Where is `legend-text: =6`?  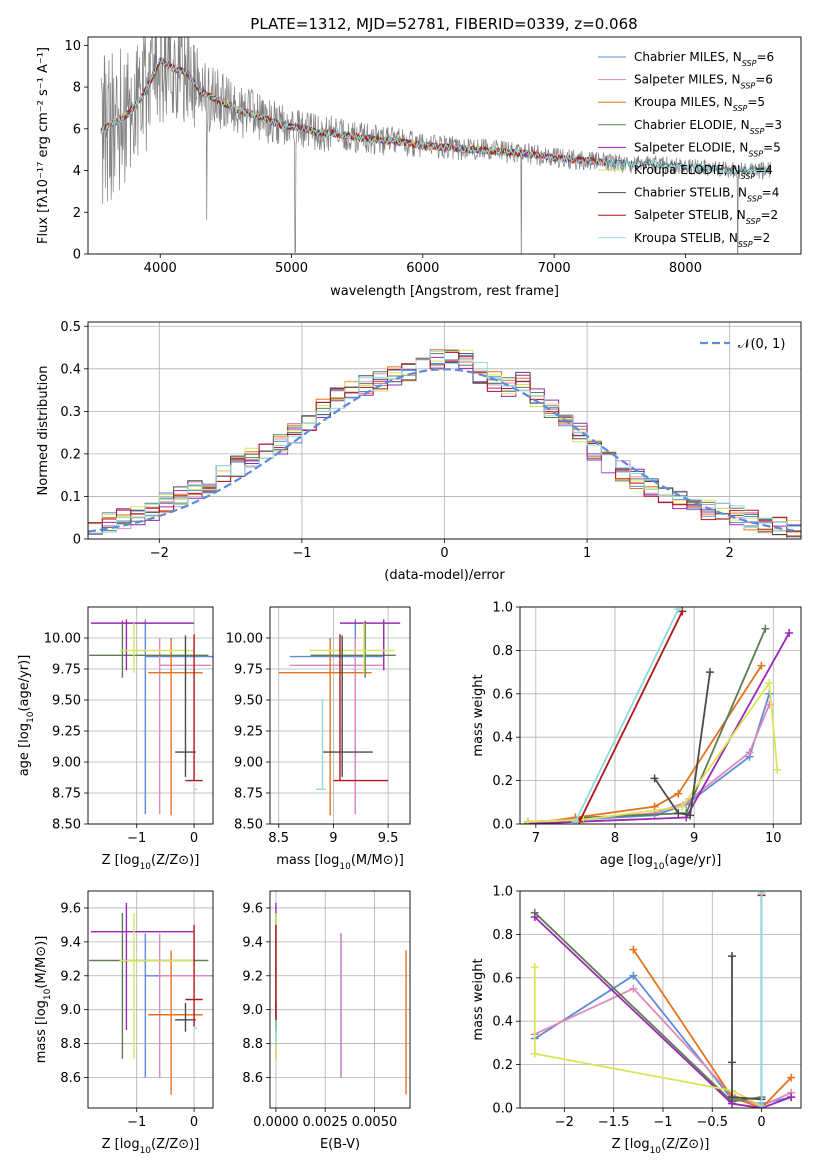
legend-text: =6 is located at coordinates (765, 57).